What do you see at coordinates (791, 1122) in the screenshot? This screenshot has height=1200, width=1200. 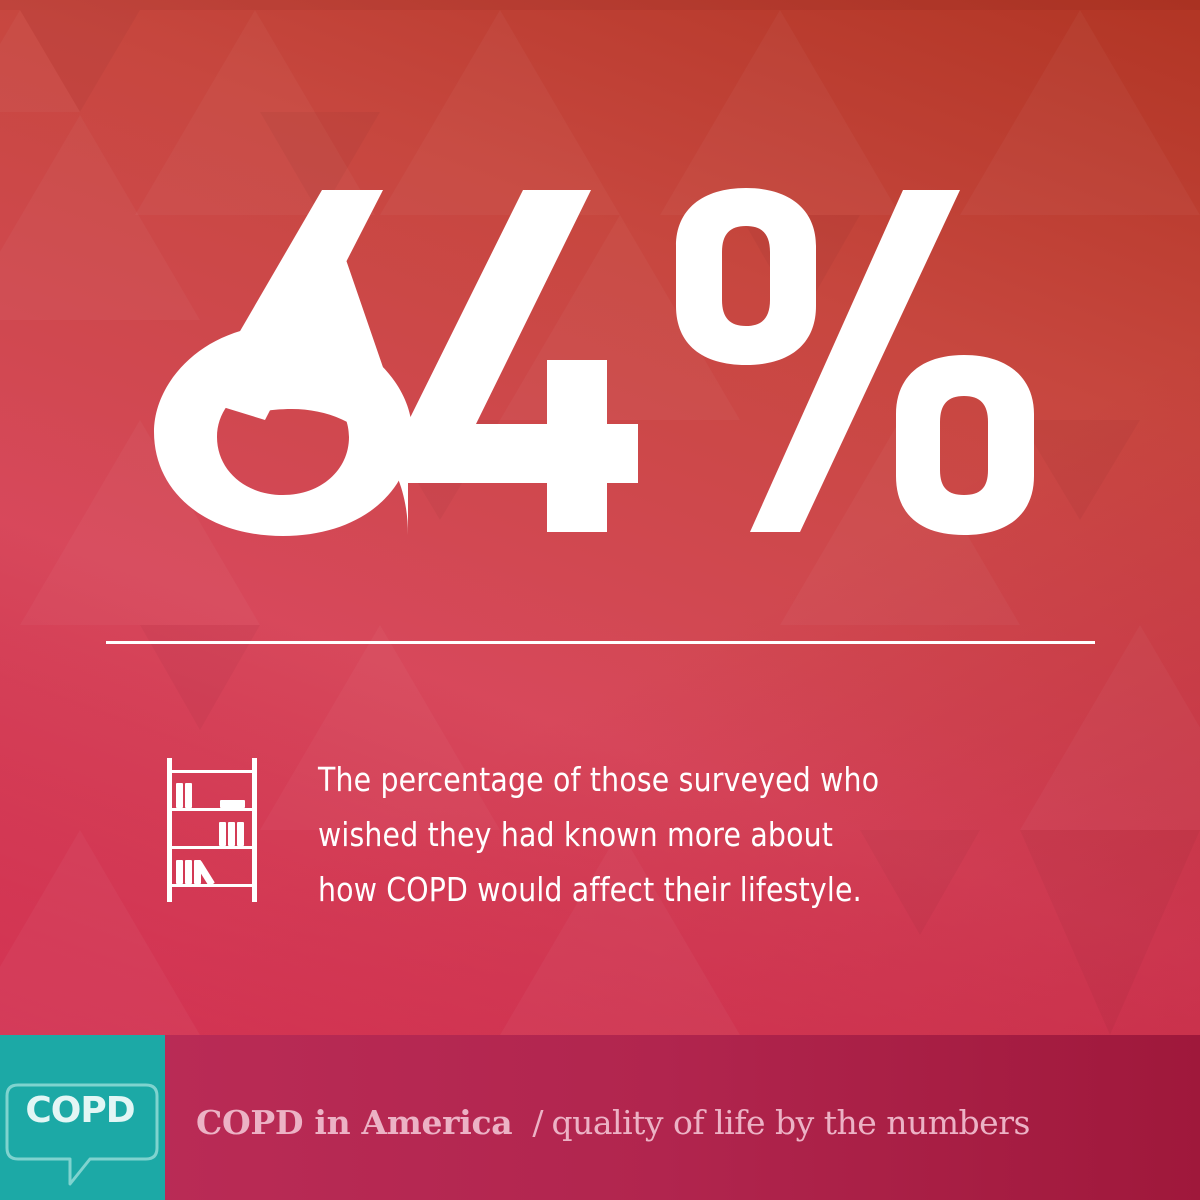 I see `tagline-subtitle: quality of life by the numbers` at bounding box center [791, 1122].